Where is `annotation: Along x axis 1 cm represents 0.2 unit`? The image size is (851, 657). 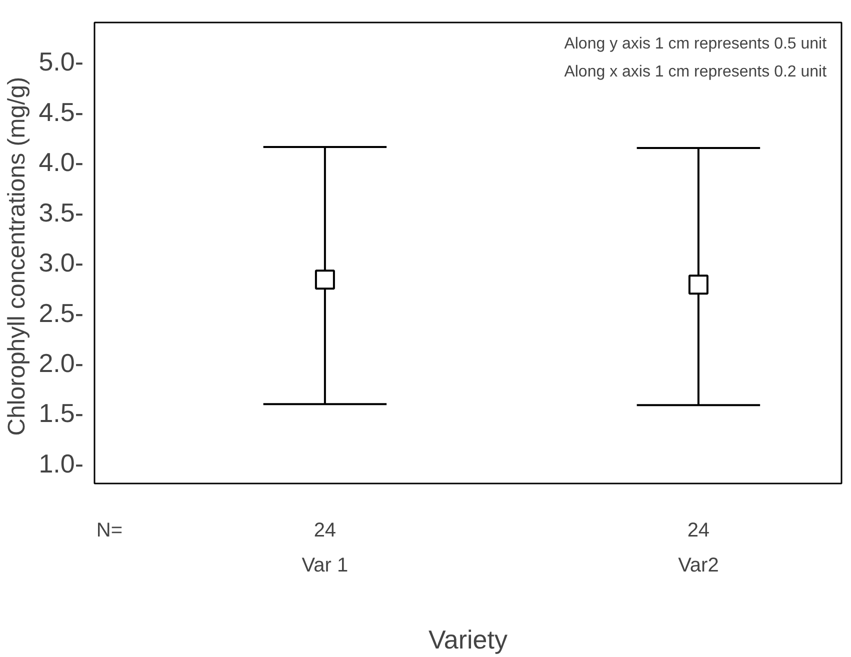
annotation: Along x axis 1 cm represents 0.2 unit is located at coordinates (696, 72).